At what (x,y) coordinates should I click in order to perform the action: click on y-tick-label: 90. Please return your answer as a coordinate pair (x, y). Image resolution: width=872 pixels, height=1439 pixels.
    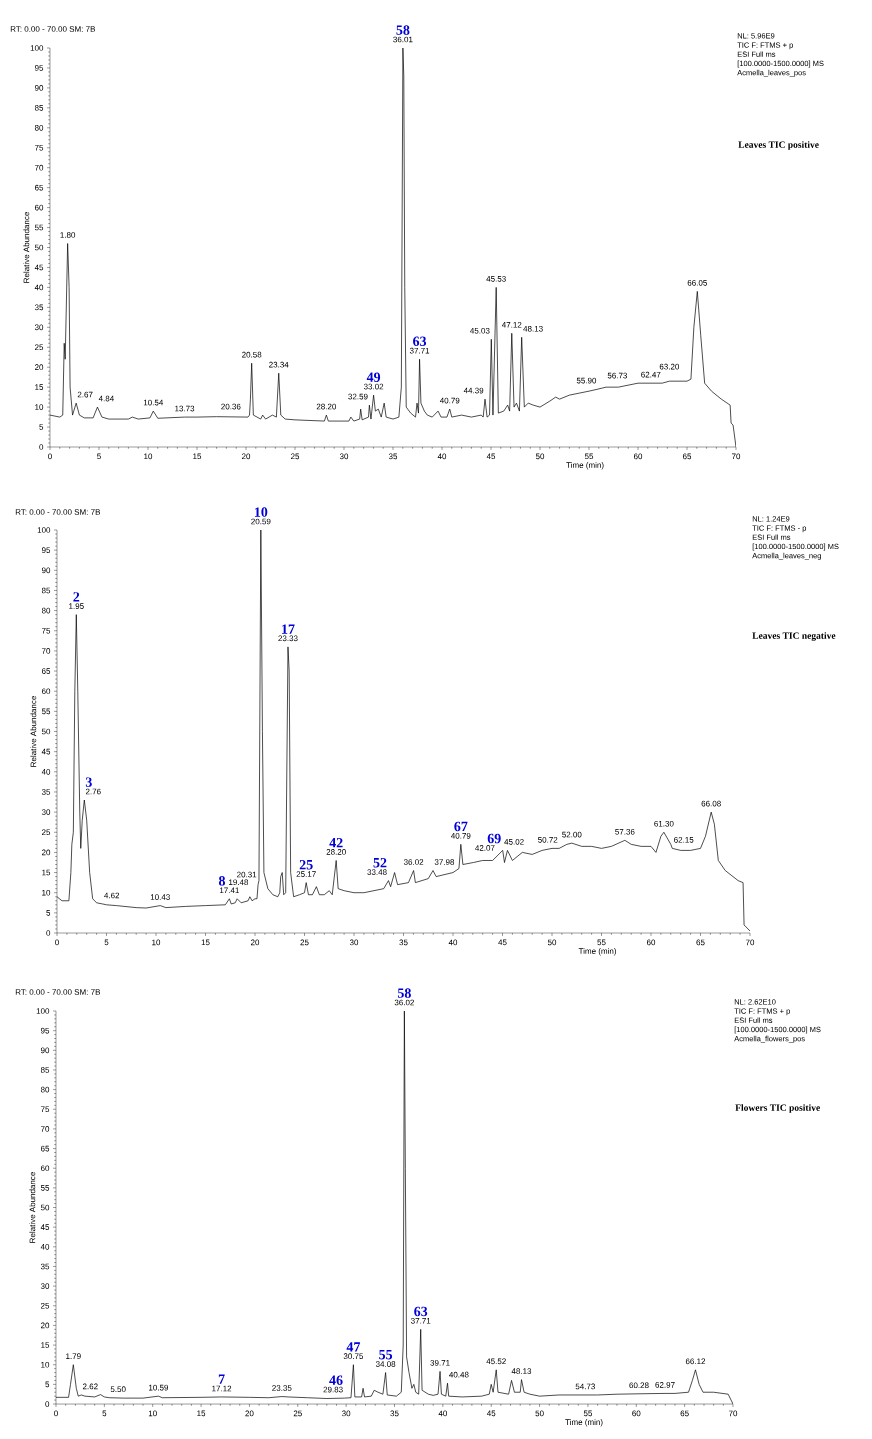
    Looking at the image, I should click on (46, 570).